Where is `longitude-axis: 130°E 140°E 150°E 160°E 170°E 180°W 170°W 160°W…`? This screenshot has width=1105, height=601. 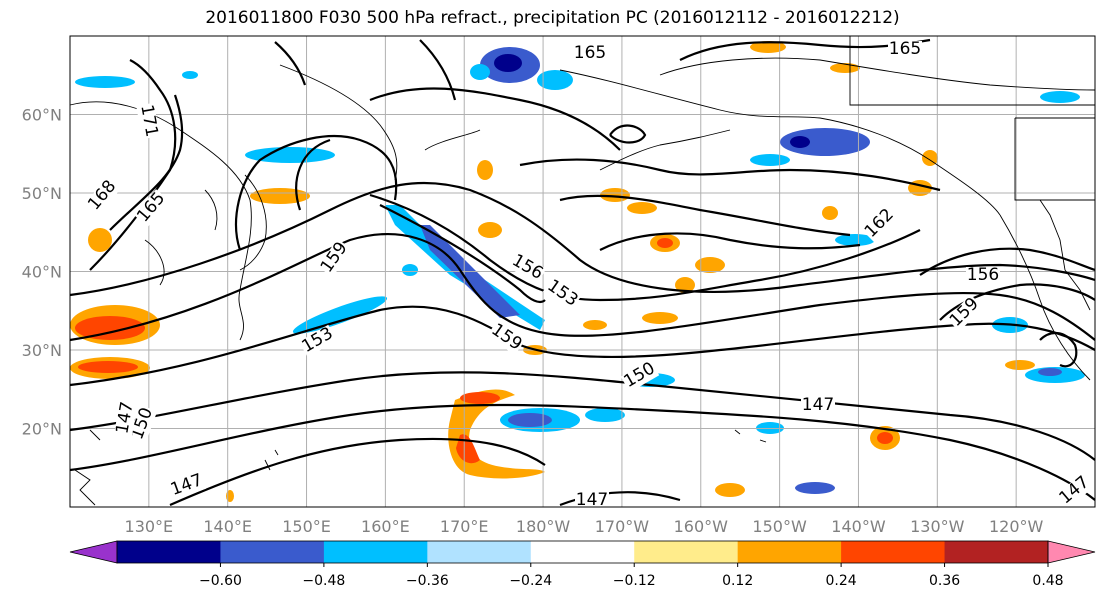
longitude-axis: 130°E 140°E 150°E 160°E 170°E 180°W 170°W 160°W… is located at coordinates (584, 526).